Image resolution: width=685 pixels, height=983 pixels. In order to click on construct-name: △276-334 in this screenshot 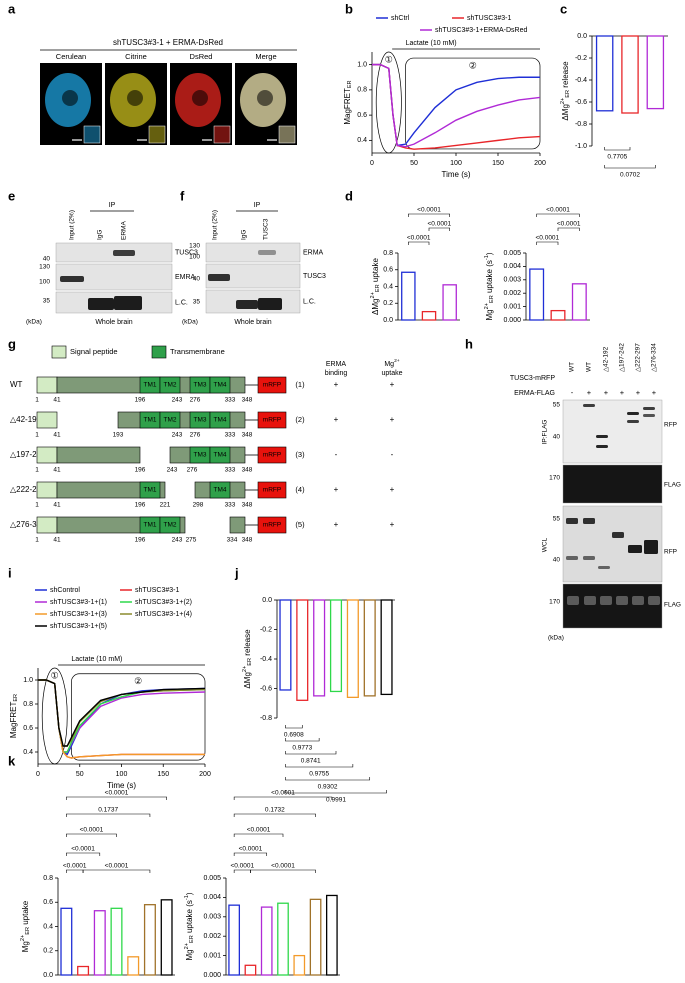, I will do `click(28, 524)`.